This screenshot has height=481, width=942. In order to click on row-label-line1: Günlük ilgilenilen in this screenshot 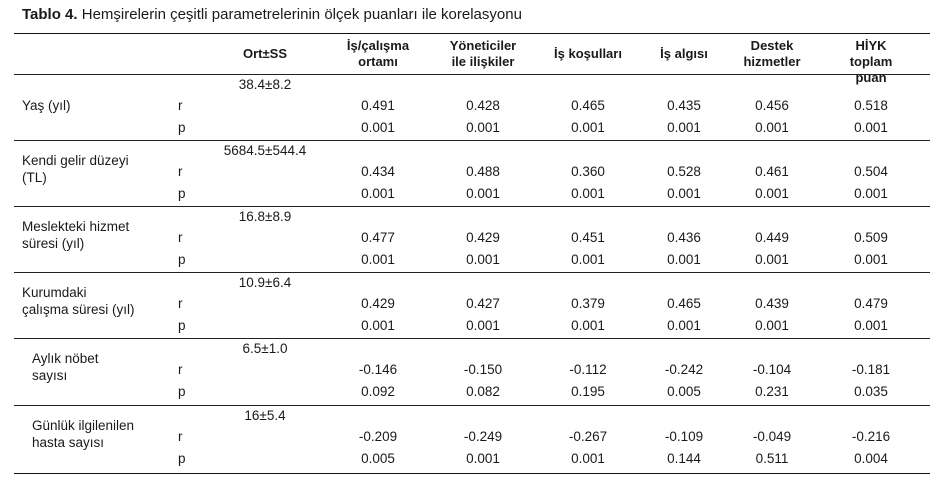, I will do `click(83, 425)`.